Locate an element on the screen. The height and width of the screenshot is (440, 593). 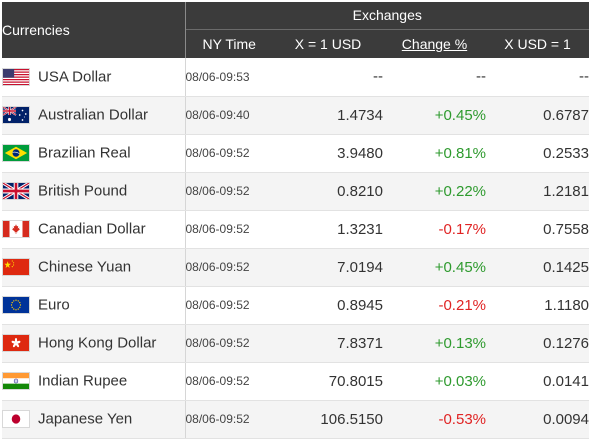
change-pct-cell: -0.17% is located at coordinates (434, 229).